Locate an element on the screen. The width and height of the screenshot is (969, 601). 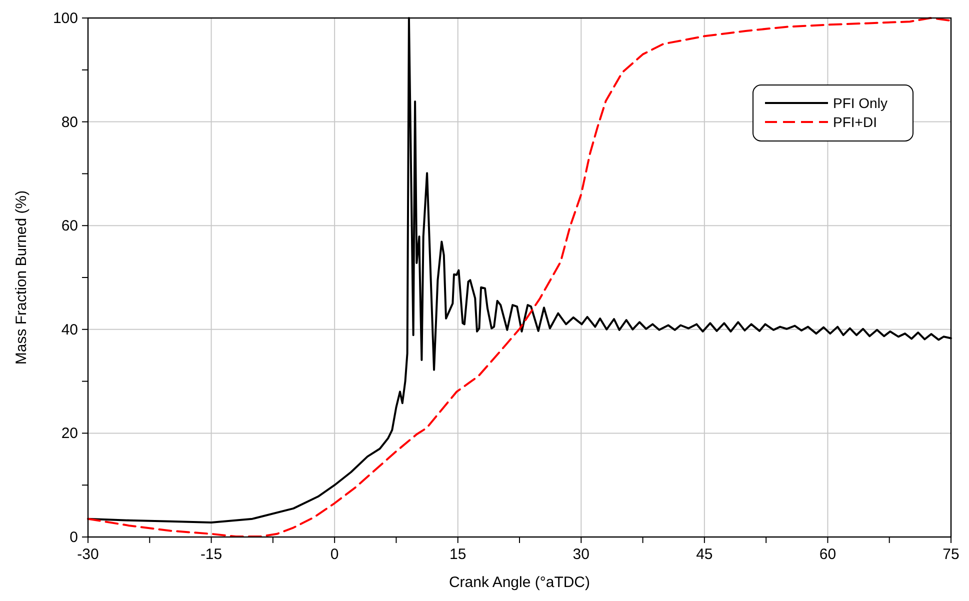
y-axis-title: Mass Fraction Burned (%) is located at coordinates (21, 277).